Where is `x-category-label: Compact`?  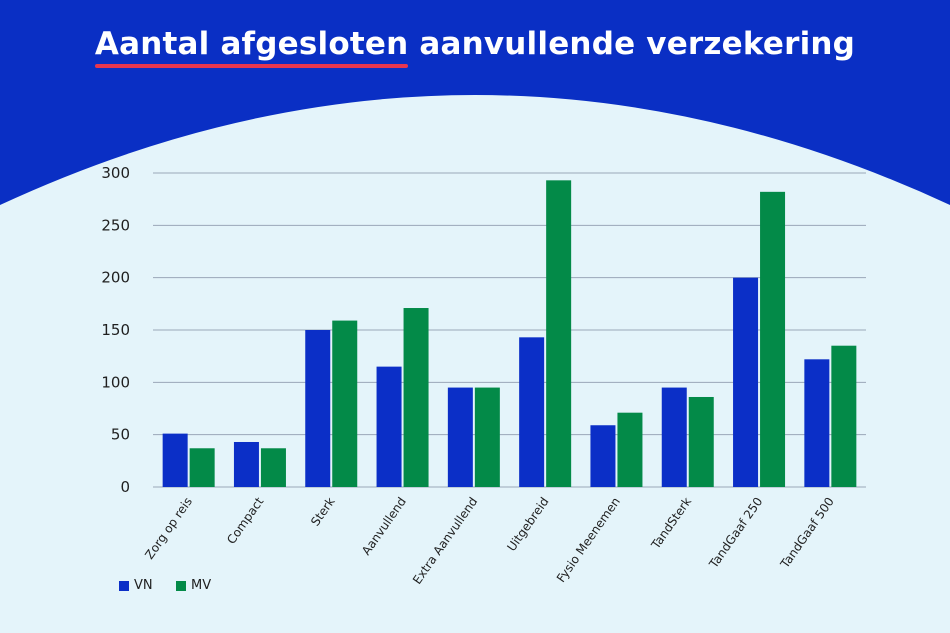 x-category-label: Compact is located at coordinates (245, 520).